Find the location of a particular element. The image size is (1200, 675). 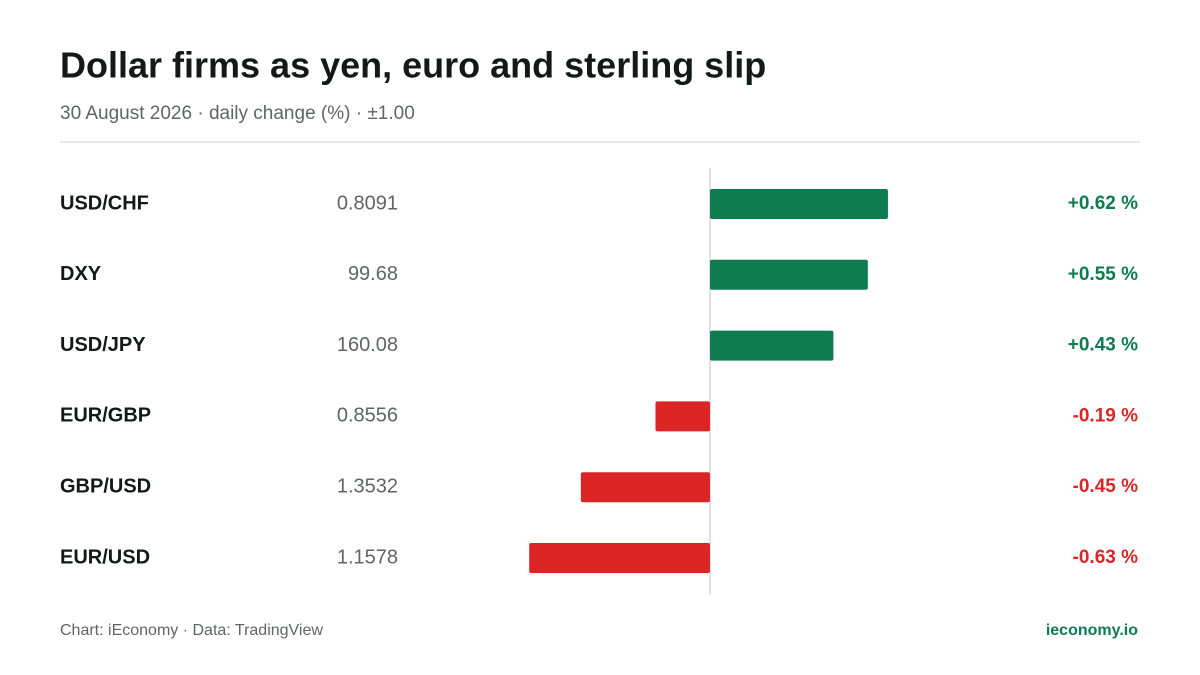

source-note: Chart: iEconomy · Data: TradingView is located at coordinates (191, 630).